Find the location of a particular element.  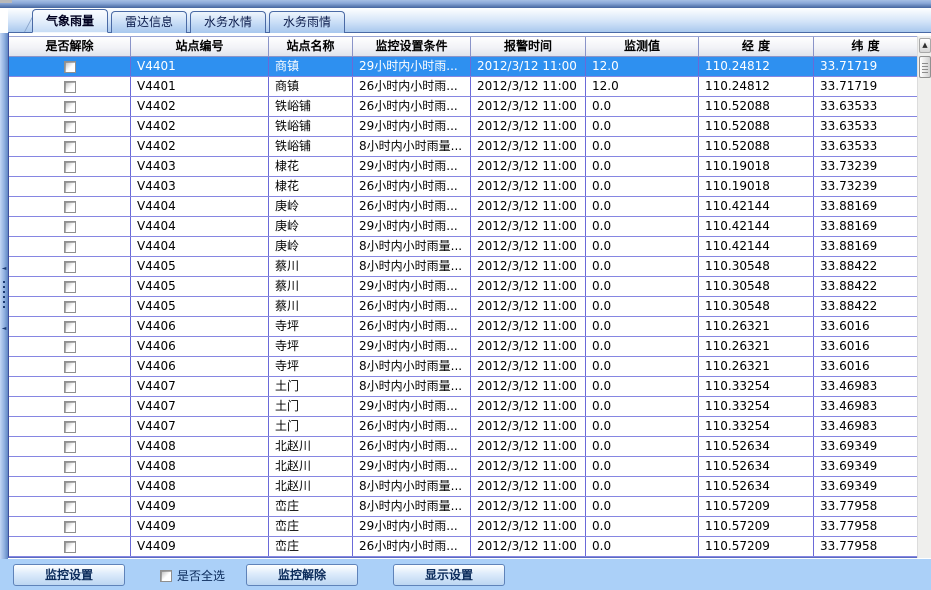

cell-station-name: 土门 is located at coordinates (311, 426).